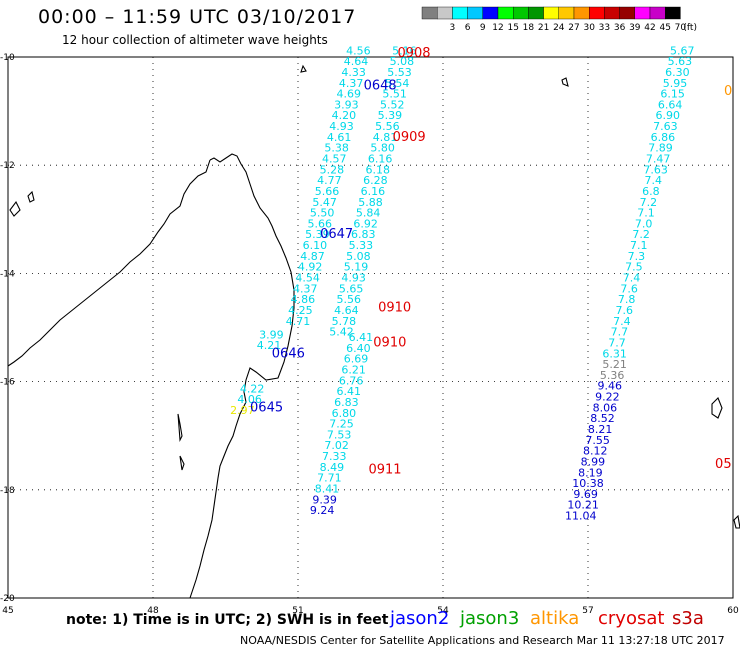 This screenshot has height=650, width=740. Describe the element at coordinates (7, 274) in the screenshot. I see `lat-tick-label: -14` at that location.